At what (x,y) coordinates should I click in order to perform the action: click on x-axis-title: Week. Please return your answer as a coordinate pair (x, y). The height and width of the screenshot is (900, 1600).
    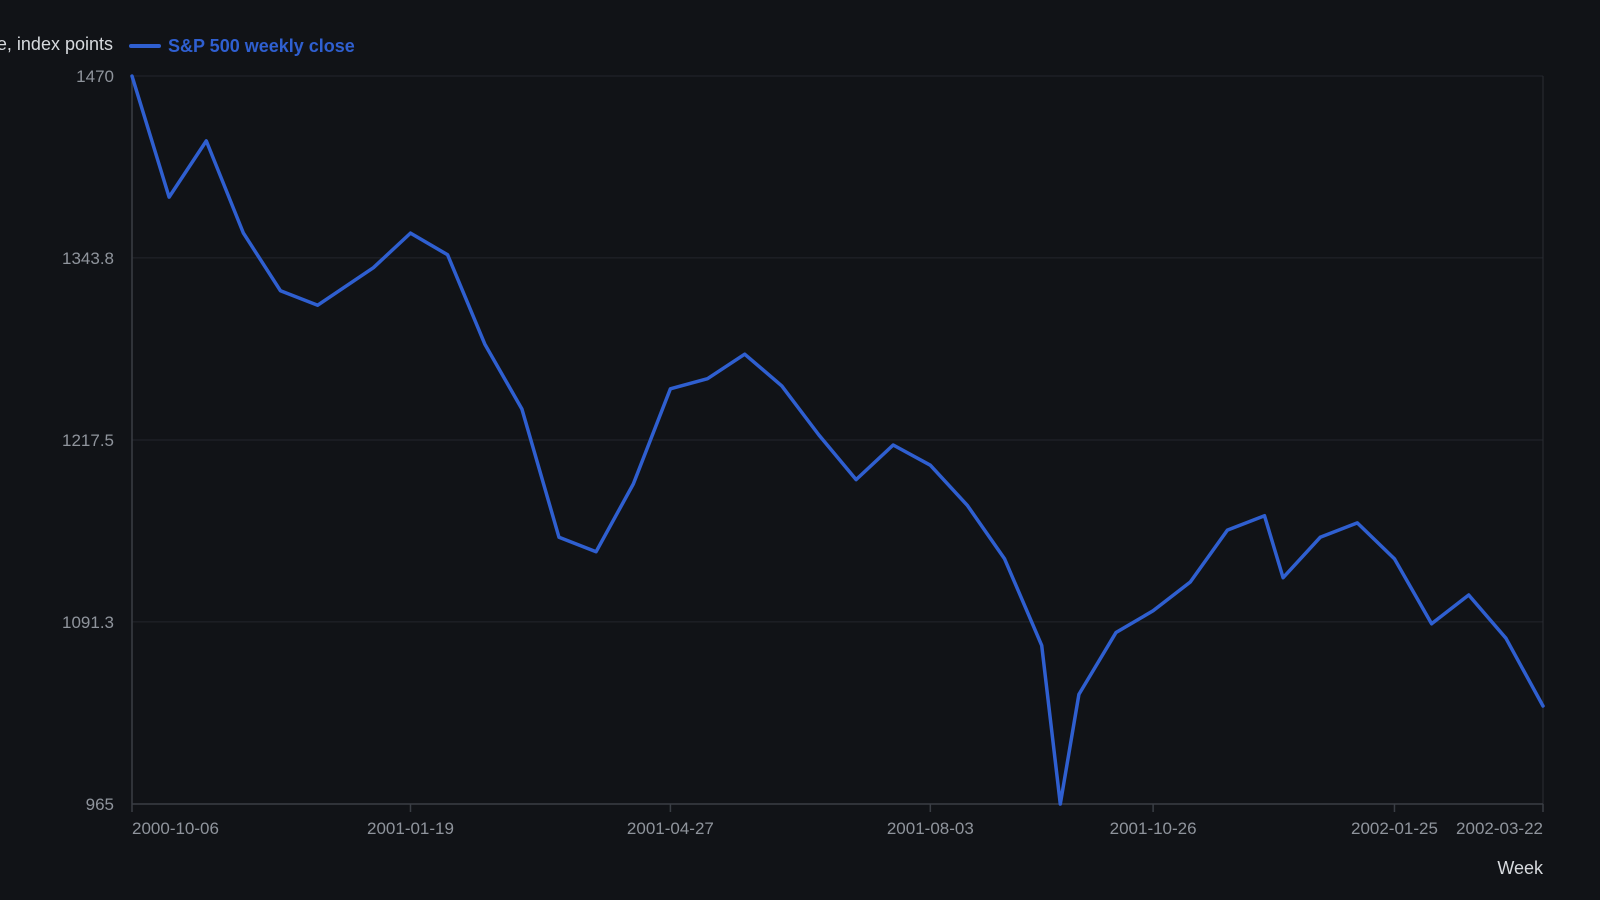
    Looking at the image, I should click on (1520, 868).